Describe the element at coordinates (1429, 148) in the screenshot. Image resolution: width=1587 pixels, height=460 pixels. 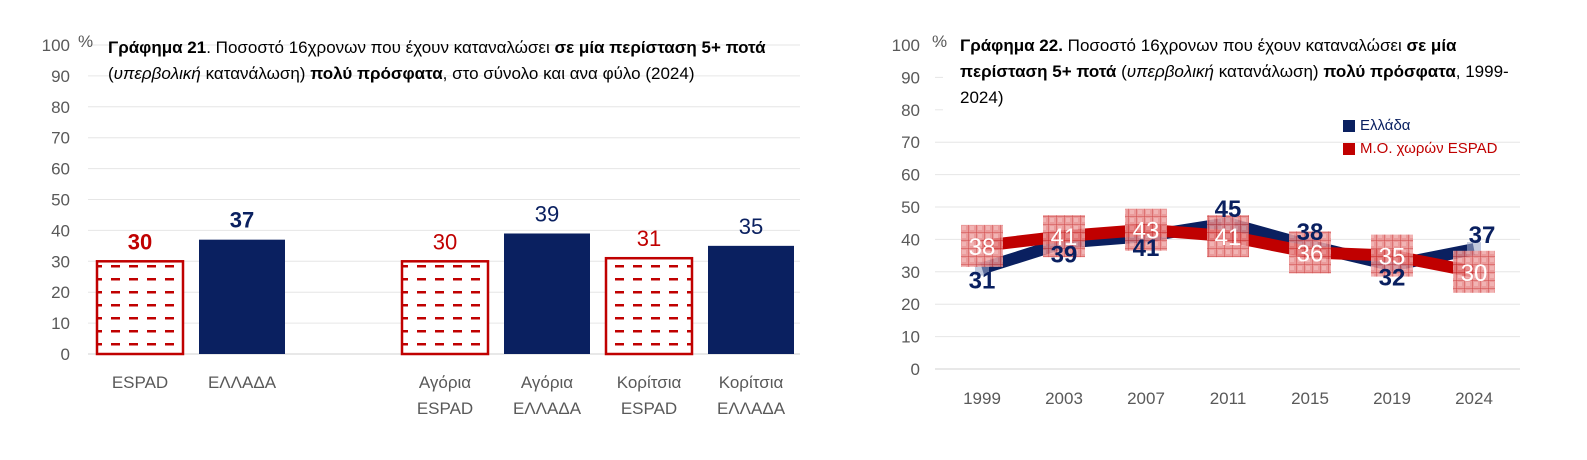
I see `legend-label-espad: Μ.Ο. χωρών ESPAD` at that location.